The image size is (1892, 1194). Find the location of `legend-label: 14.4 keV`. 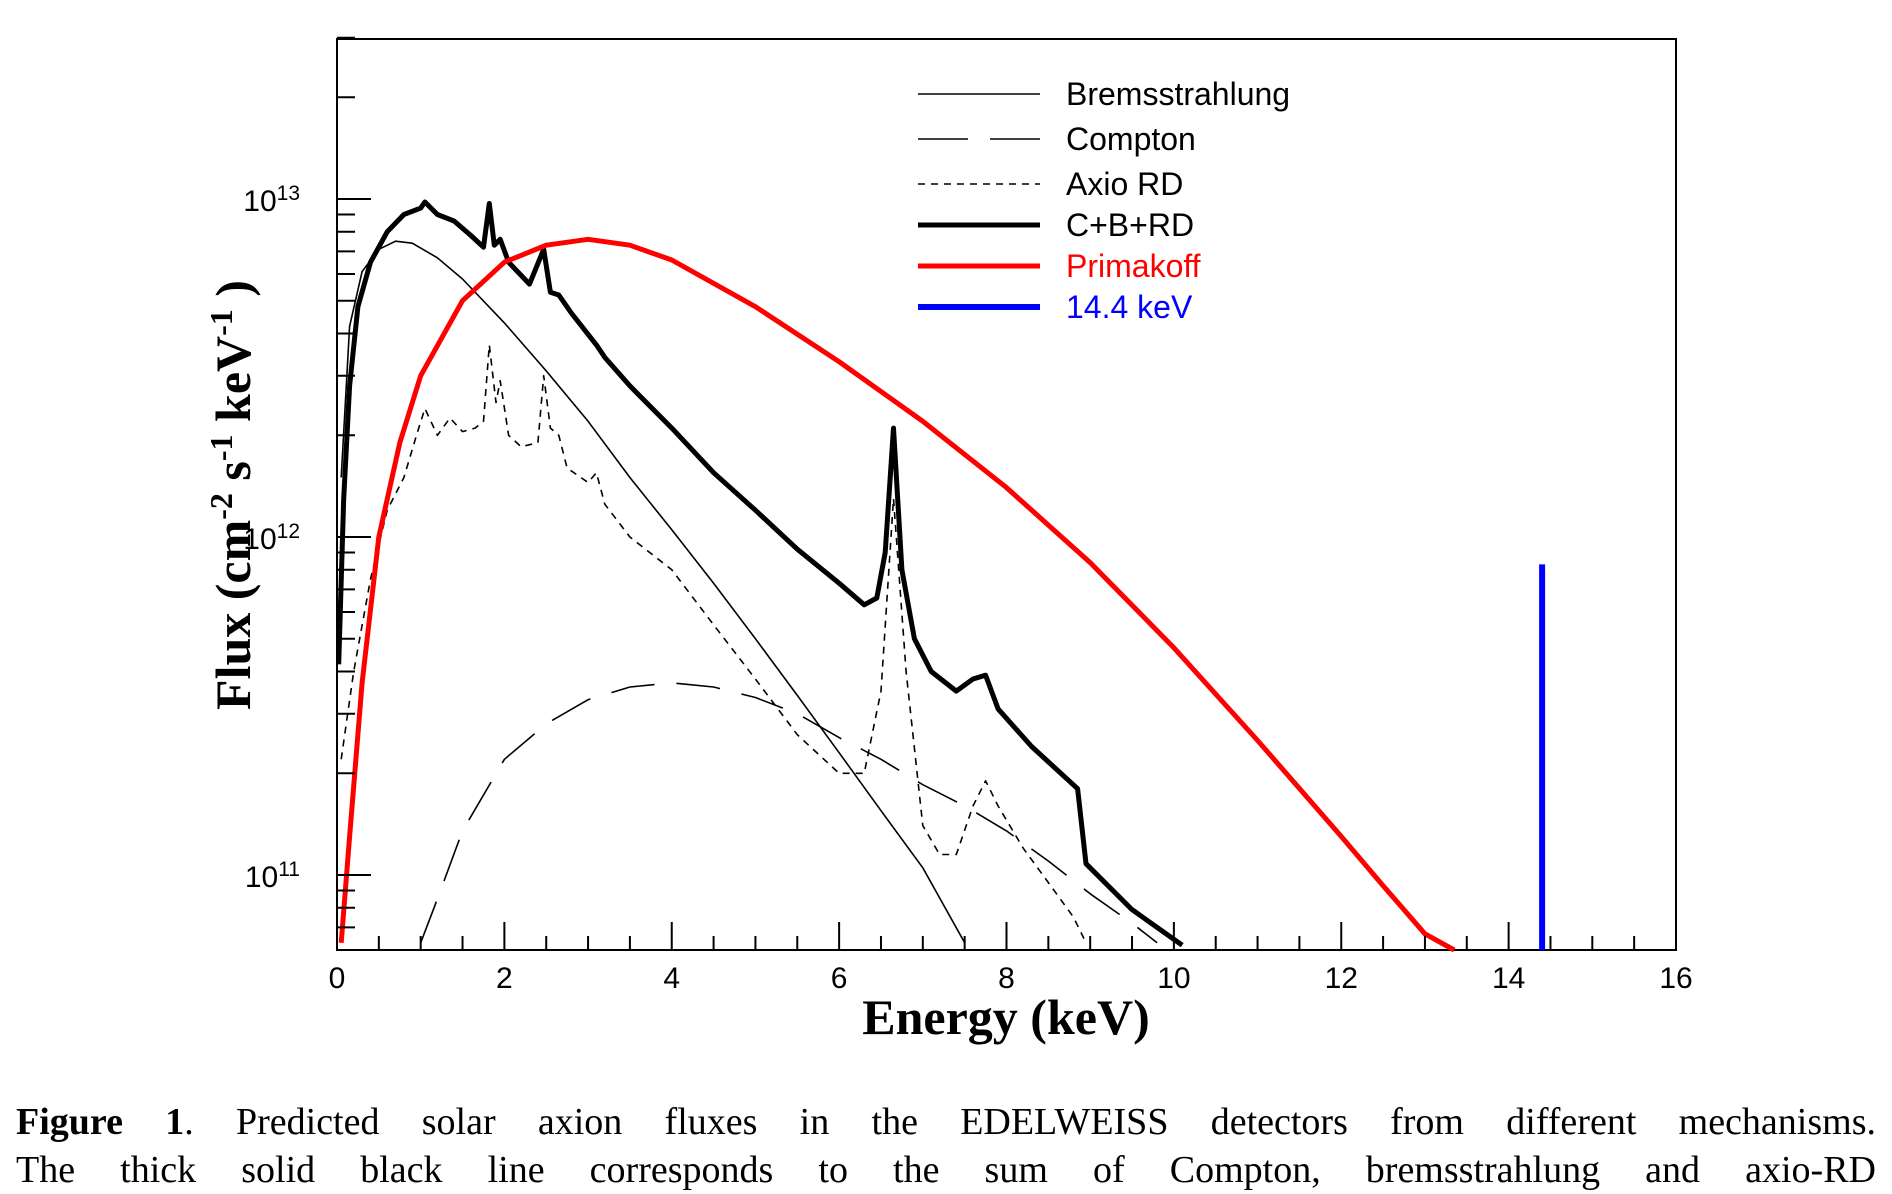

legend-label: 14.4 keV is located at coordinates (1129, 307).